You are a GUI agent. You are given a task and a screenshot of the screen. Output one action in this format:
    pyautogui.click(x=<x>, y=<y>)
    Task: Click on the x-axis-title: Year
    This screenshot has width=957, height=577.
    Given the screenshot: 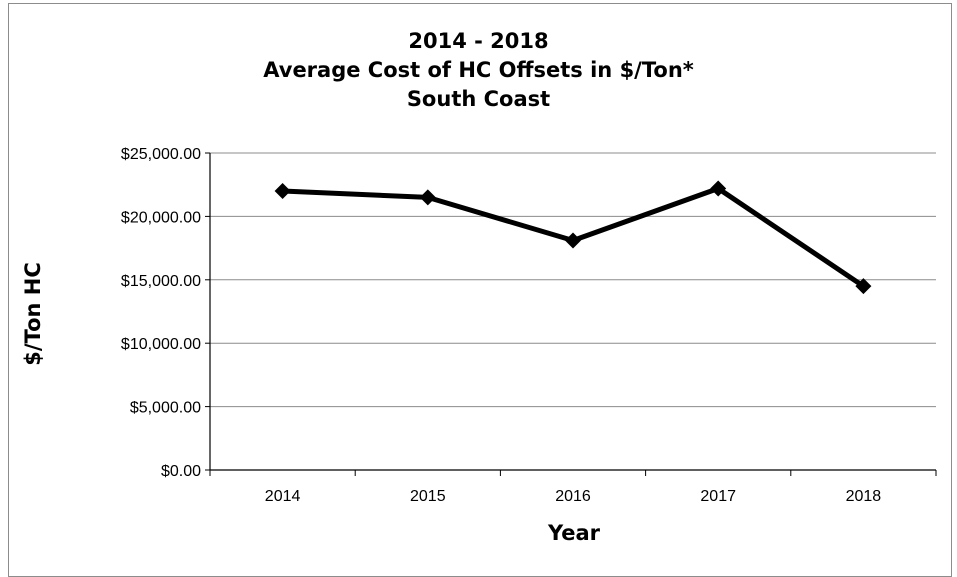 What is the action you would take?
    pyautogui.click(x=574, y=533)
    